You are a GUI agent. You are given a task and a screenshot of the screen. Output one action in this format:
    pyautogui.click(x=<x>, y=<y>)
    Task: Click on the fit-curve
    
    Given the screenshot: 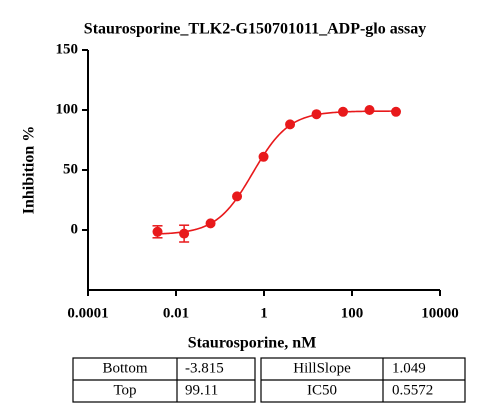 What is the action you would take?
    pyautogui.click(x=276, y=172)
    